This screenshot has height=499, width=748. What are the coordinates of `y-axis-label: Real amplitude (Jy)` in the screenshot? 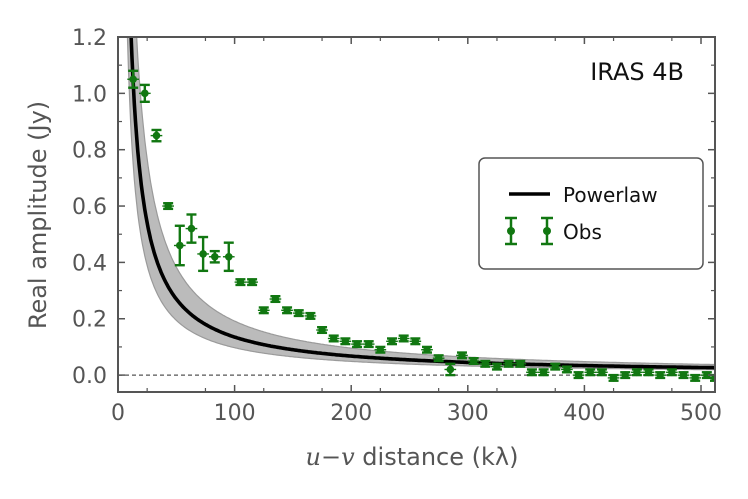 It's located at (38, 215).